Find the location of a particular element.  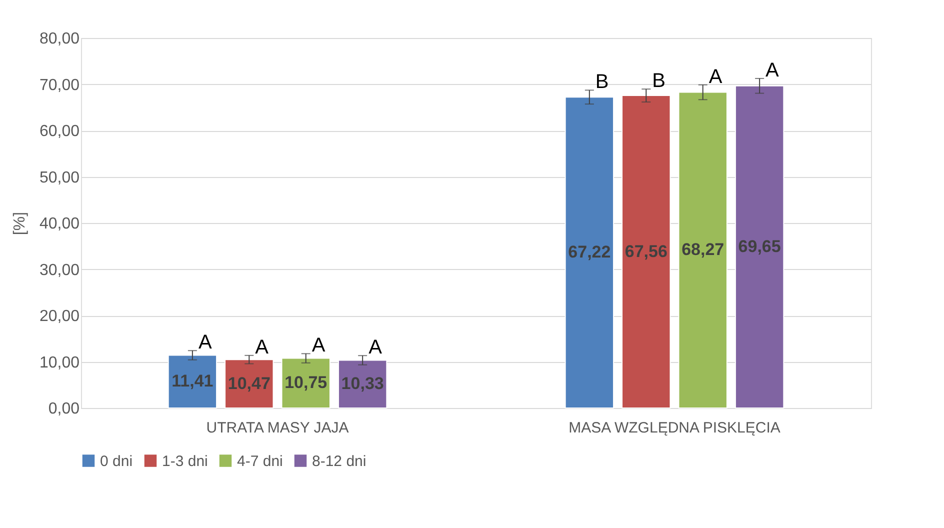

y-tick-label: 20,00 is located at coordinates (59, 316).